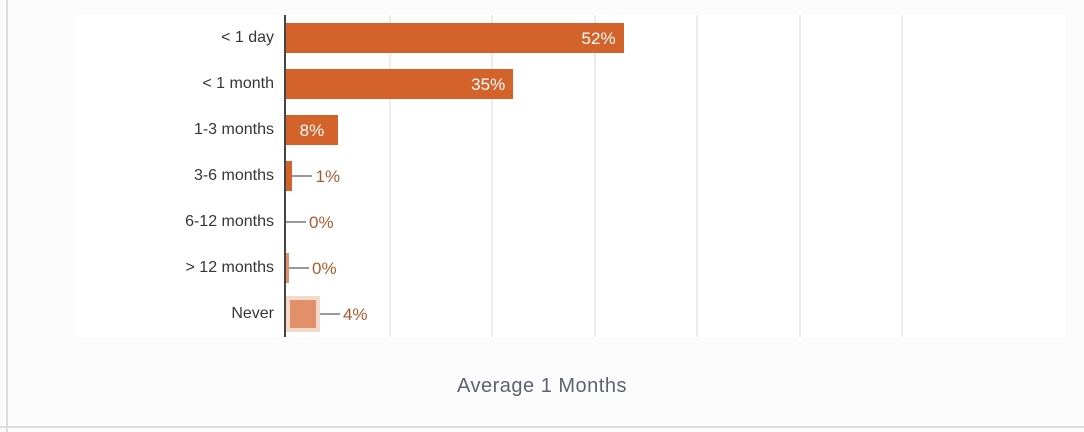 This screenshot has width=1084, height=432. Describe the element at coordinates (238, 83) in the screenshot. I see `category-label-1-month: < 1 month` at that location.